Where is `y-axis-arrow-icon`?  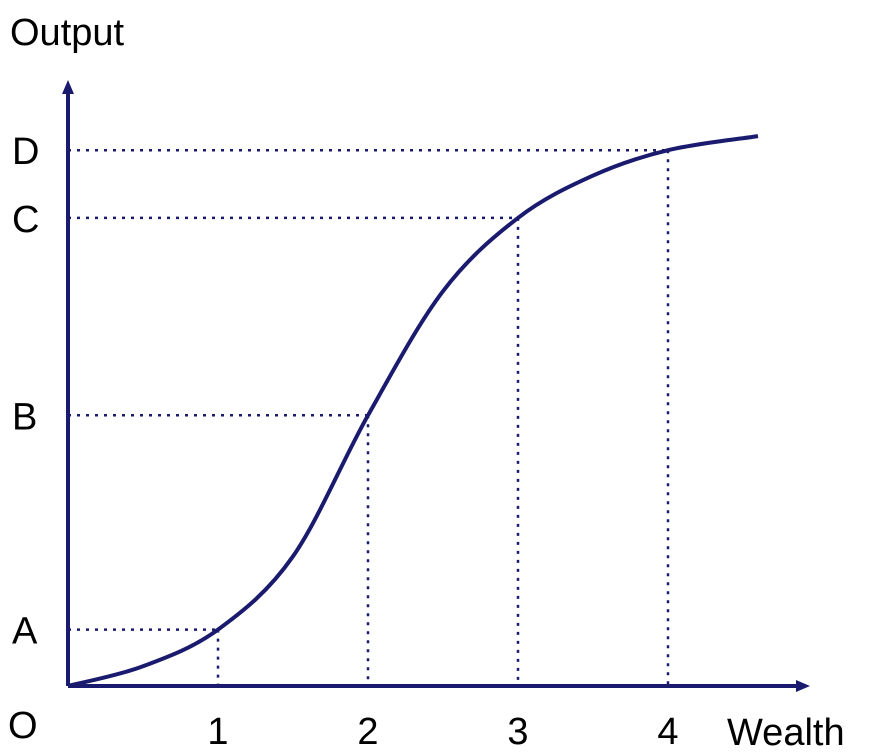
y-axis-arrow-icon is located at coordinates (68, 87).